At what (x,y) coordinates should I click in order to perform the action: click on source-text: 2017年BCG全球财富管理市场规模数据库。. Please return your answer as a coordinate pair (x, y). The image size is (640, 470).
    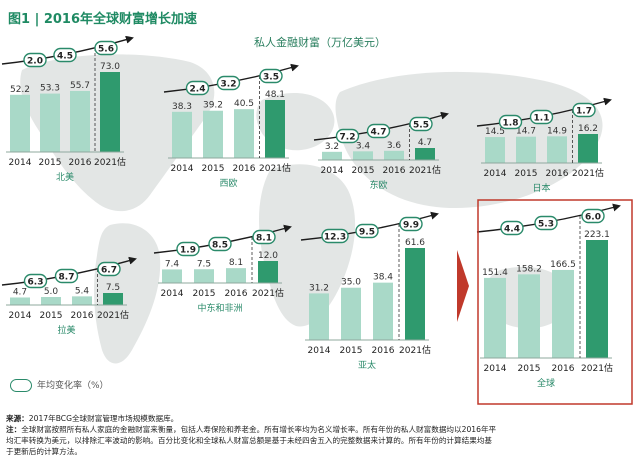
    Looking at the image, I should click on (103, 418).